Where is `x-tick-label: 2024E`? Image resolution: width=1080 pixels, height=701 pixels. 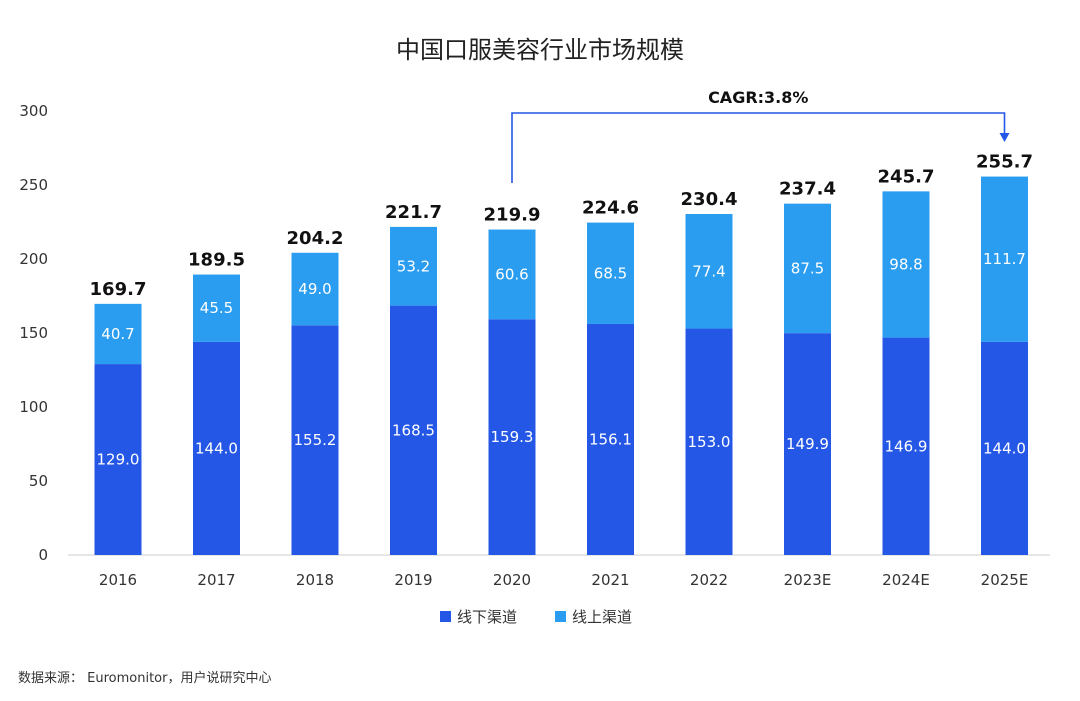
x-tick-label: 2024E is located at coordinates (906, 580).